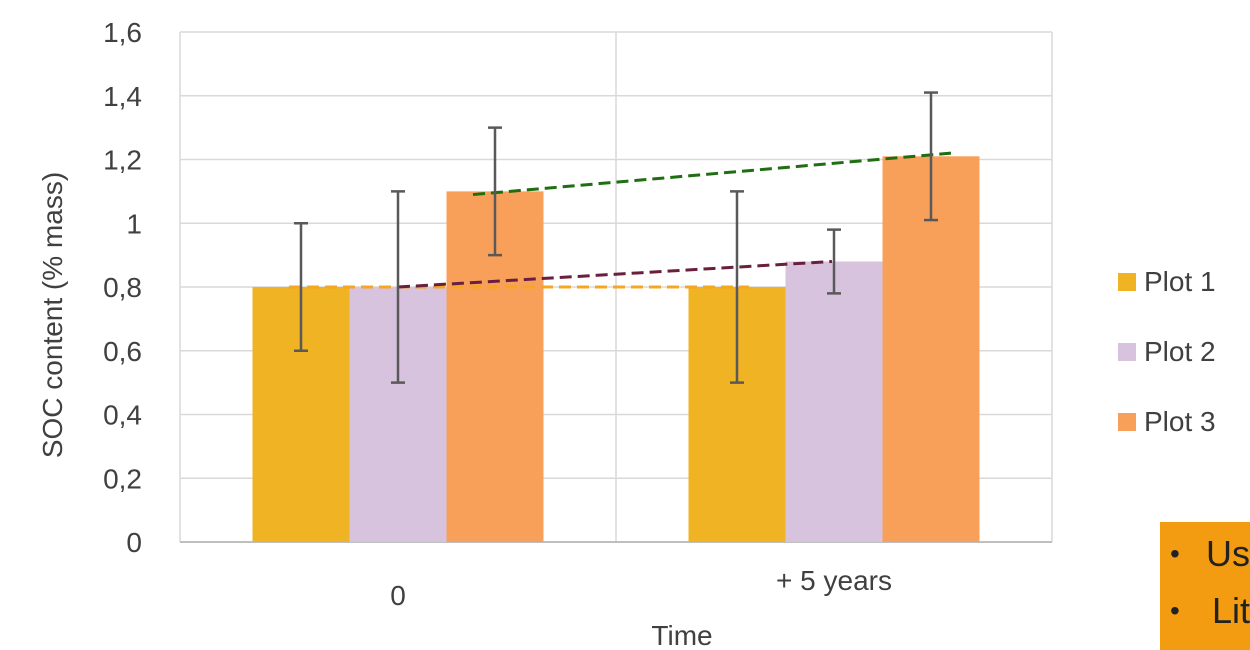  What do you see at coordinates (1180, 421) in the screenshot?
I see `legend-label-plot-3: Plot 3` at bounding box center [1180, 421].